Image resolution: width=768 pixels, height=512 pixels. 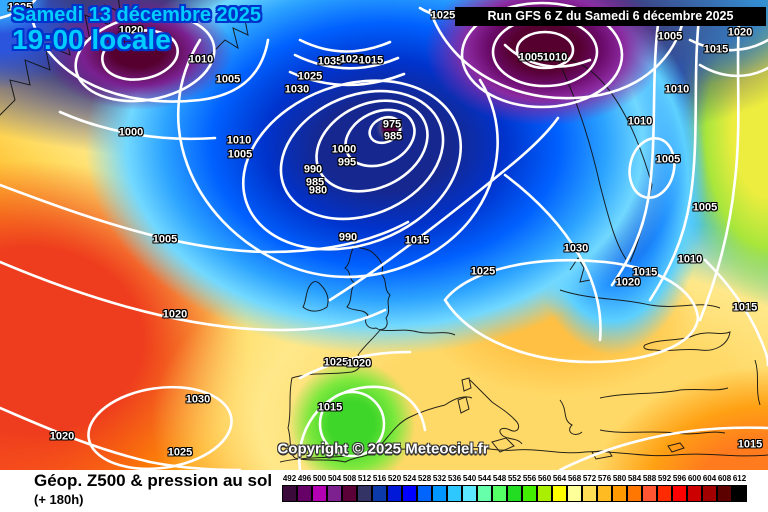 What do you see at coordinates (679, 478) in the screenshot?
I see `colorbar-value: 596` at bounding box center [679, 478].